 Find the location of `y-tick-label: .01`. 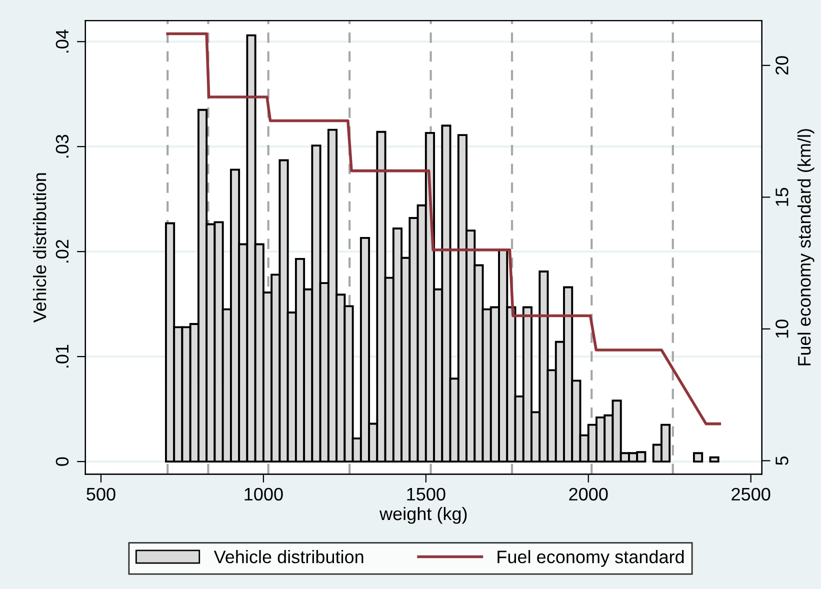

y-tick-label: .01 is located at coordinates (62, 356).